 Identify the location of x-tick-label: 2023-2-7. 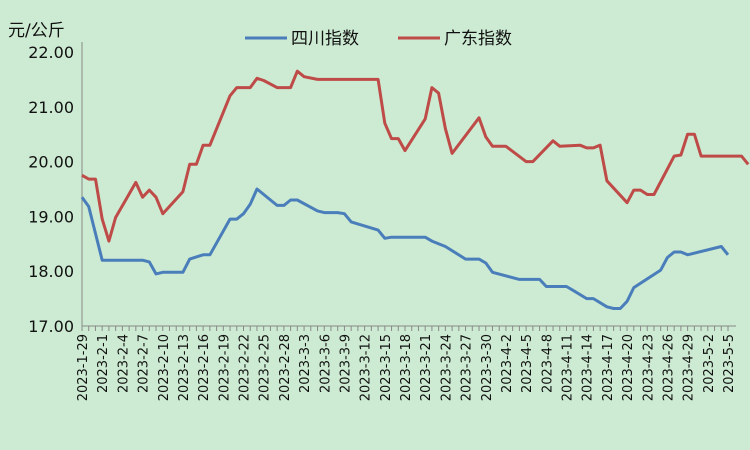
(144, 363).